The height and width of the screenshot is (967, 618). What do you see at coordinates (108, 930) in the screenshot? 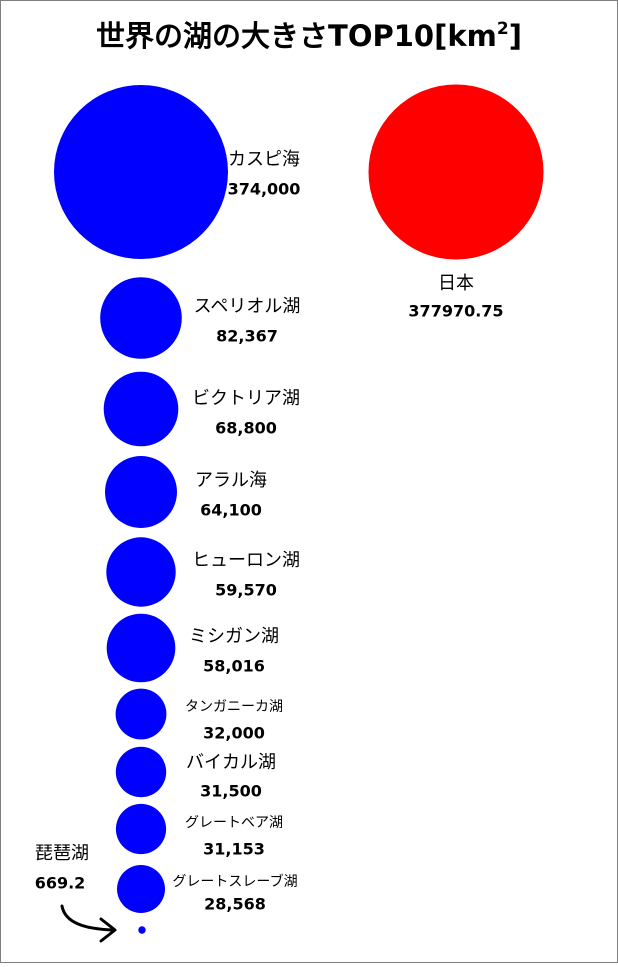
I see `arrow-head` at bounding box center [108, 930].